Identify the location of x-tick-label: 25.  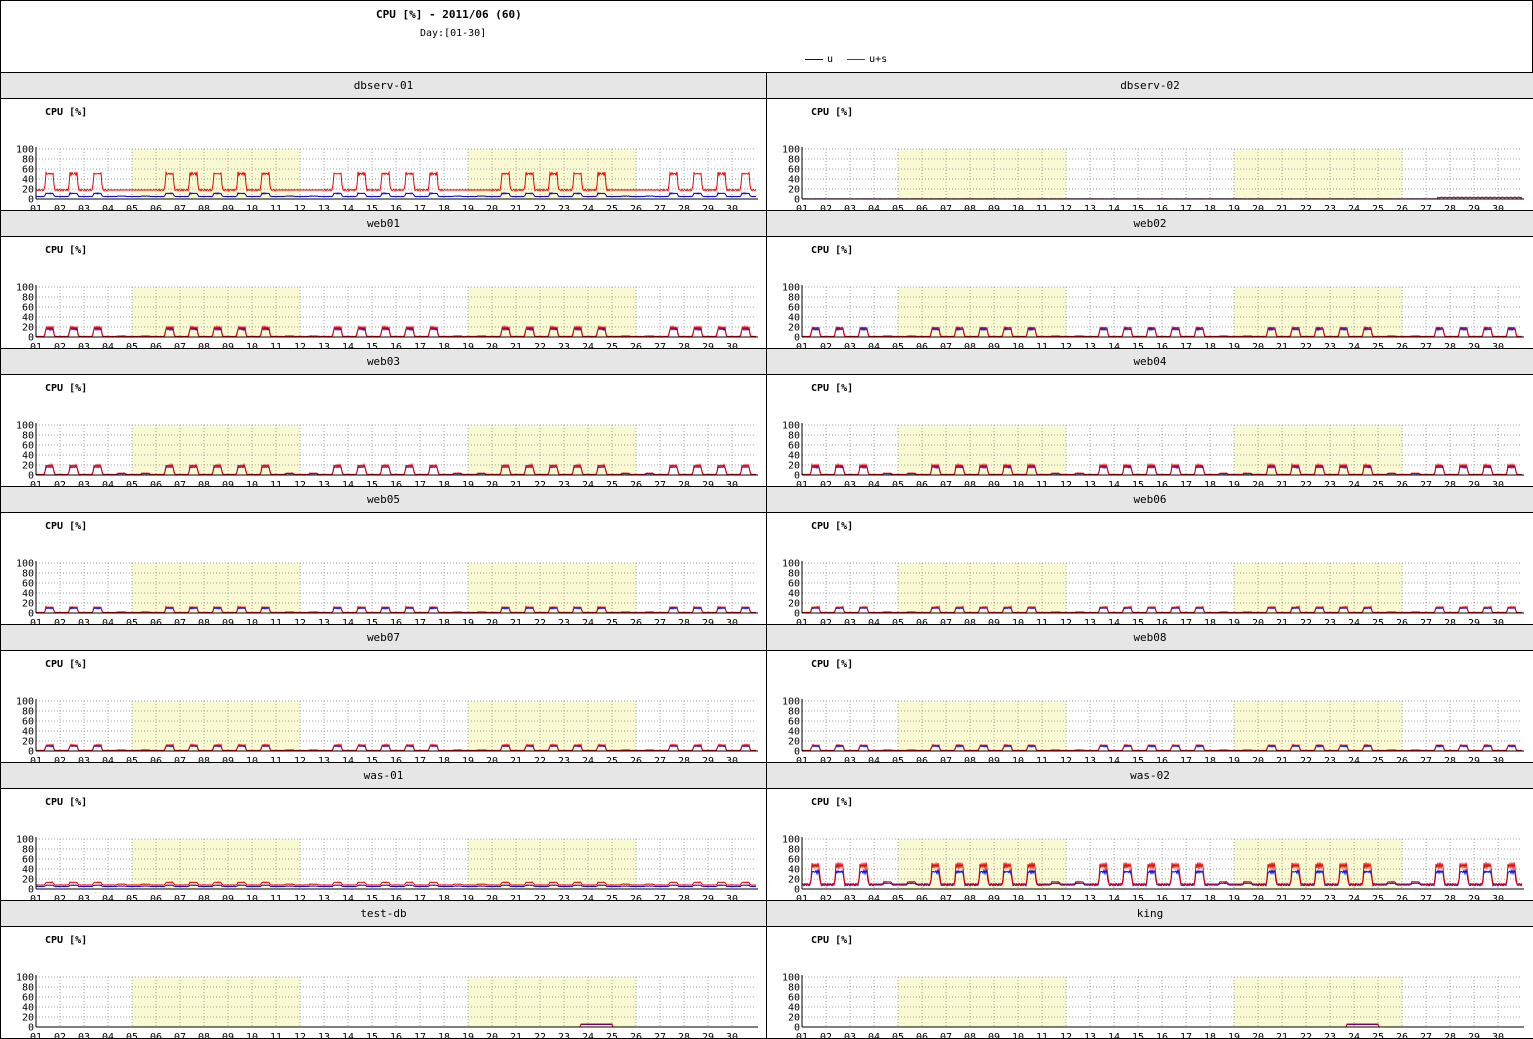
(612, 897).